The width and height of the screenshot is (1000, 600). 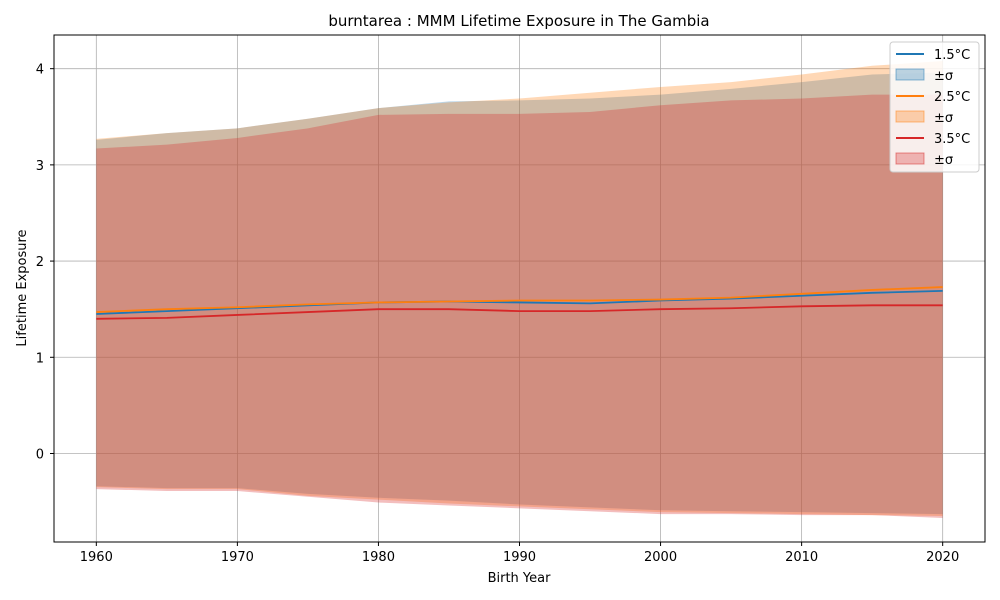 I want to click on x-tick-label: 2000, so click(x=660, y=557).